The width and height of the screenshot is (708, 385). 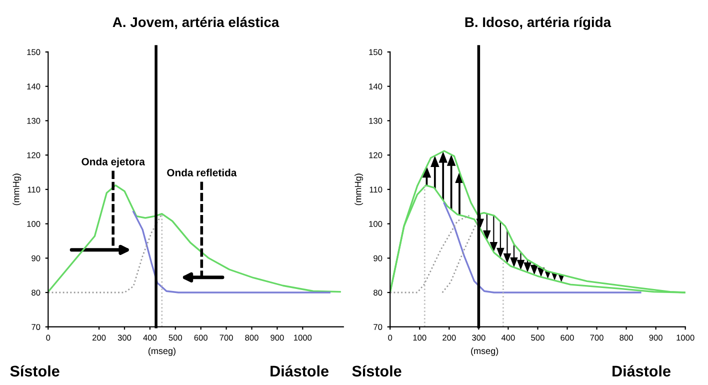 What do you see at coordinates (538, 23) in the screenshot?
I see `chart-title: B. Idoso, artéria rígida` at bounding box center [538, 23].